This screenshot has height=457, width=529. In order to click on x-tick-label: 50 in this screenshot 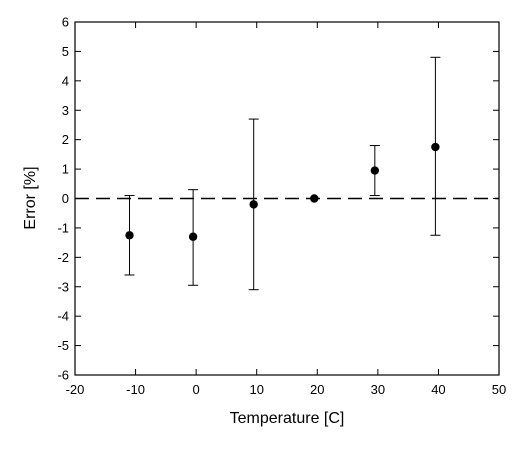, I will do `click(499, 389)`.